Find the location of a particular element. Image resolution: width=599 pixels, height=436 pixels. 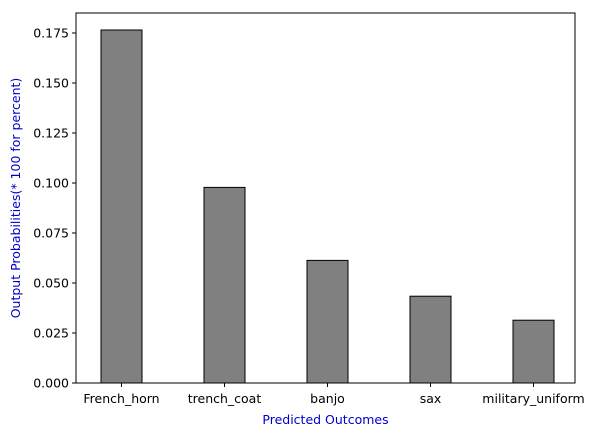

y-tick-label: 0.150 is located at coordinates (51, 83).